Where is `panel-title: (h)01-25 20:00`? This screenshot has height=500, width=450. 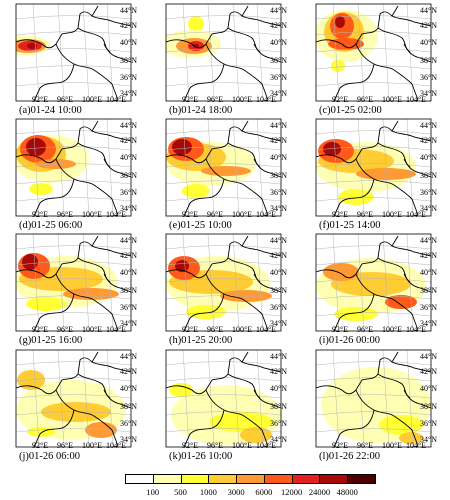 panel-title: (h)01-25 20:00 is located at coordinates (201, 340).